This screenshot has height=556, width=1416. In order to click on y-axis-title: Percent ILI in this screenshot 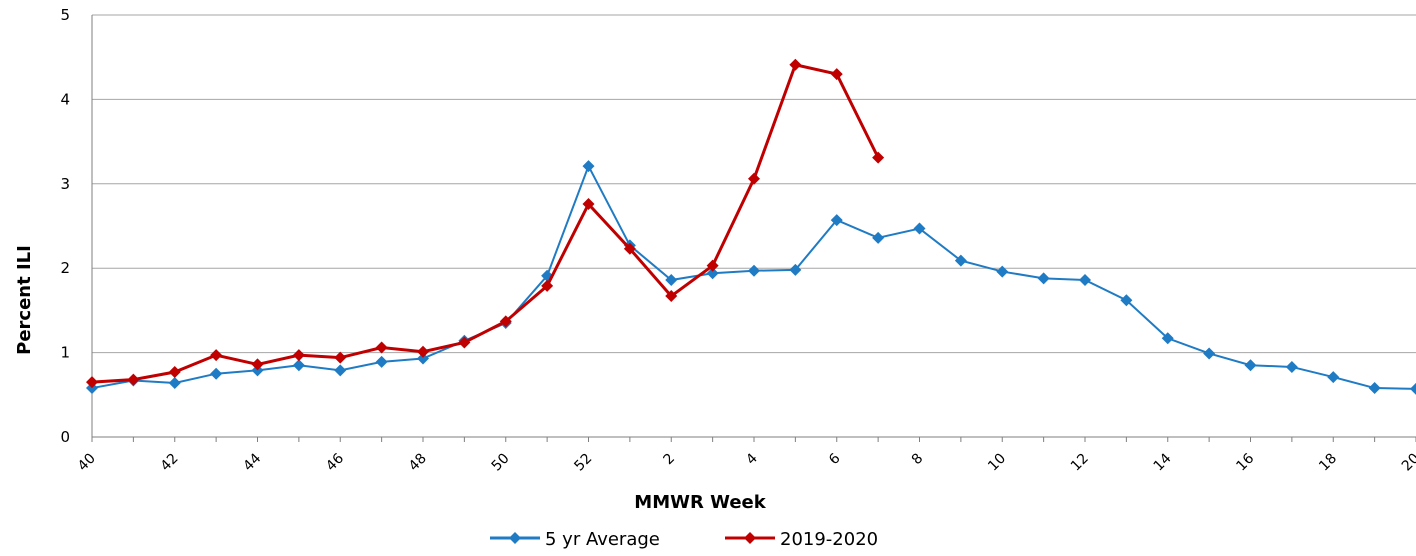, I will do `click(24, 300)`.